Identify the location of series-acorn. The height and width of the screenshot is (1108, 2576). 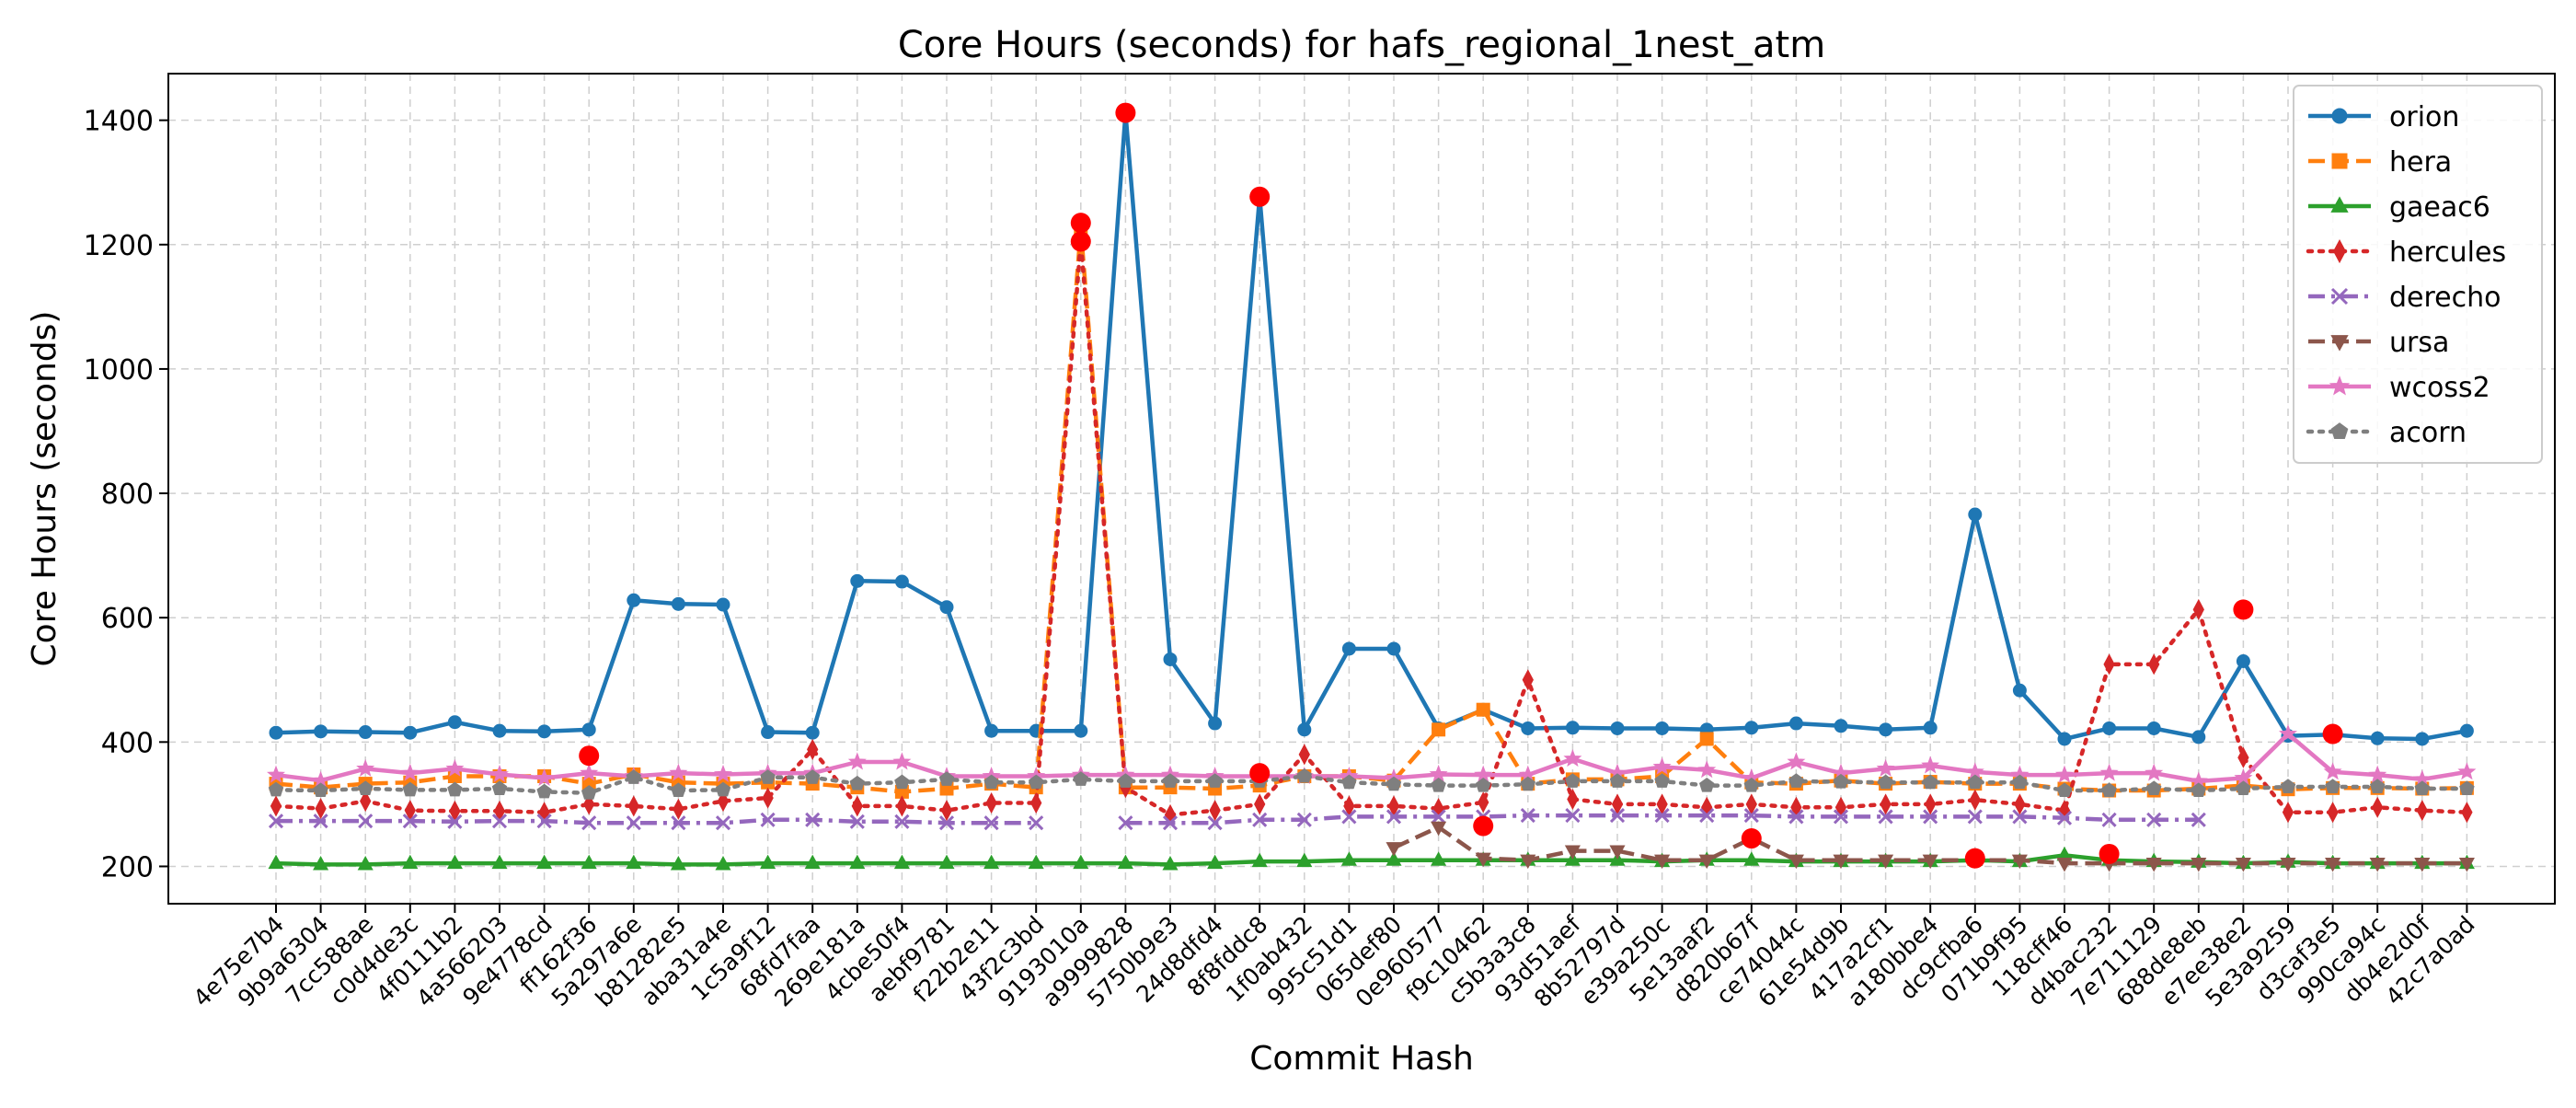
(1371, 784).